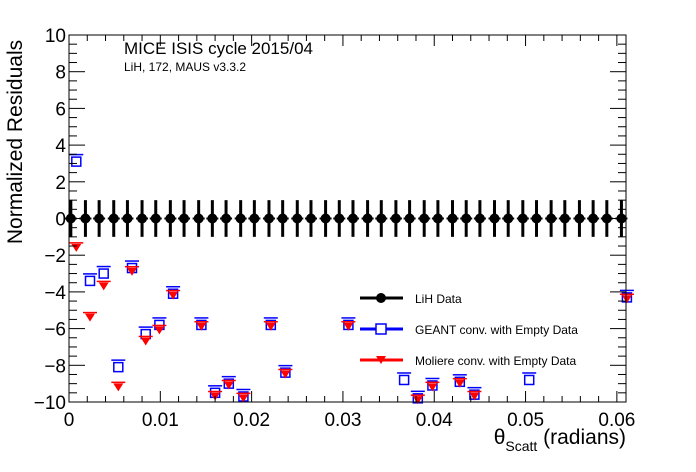 The width and height of the screenshot is (696, 472). What do you see at coordinates (60, 109) in the screenshot?
I see `y-tick-label: 6` at bounding box center [60, 109].